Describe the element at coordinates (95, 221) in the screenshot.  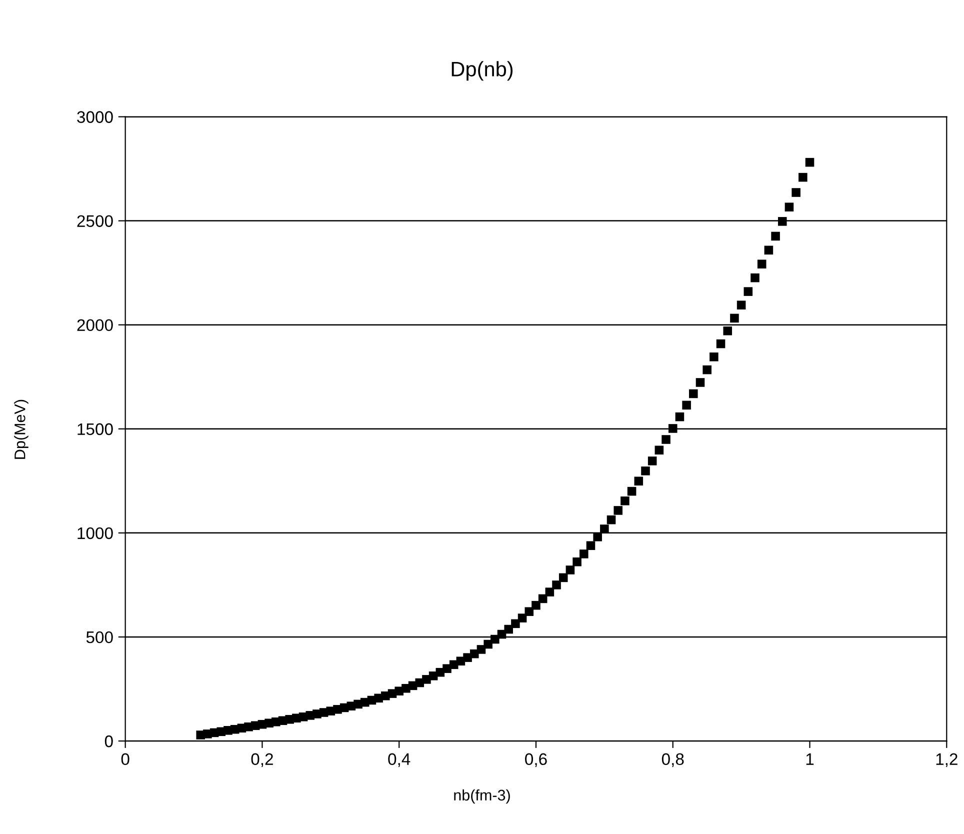
I see `y-tick-label: 2500` at that location.